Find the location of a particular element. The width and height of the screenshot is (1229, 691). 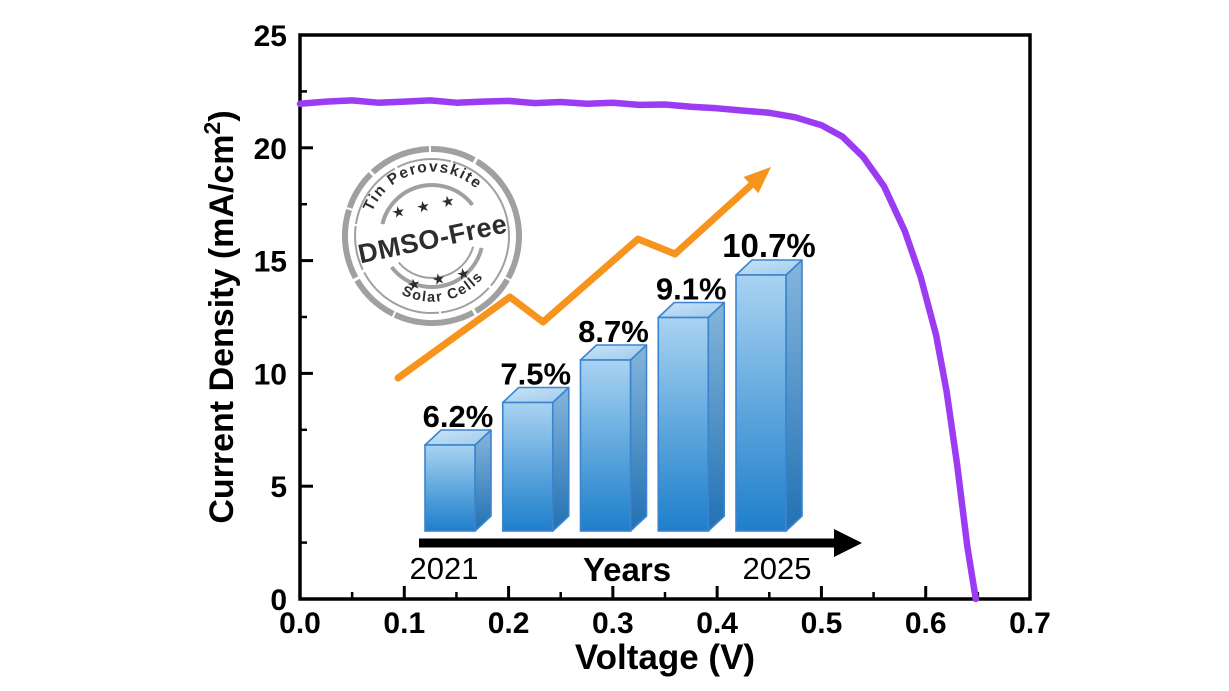

stamp-inner-arc-top is located at coordinates (427, 204).